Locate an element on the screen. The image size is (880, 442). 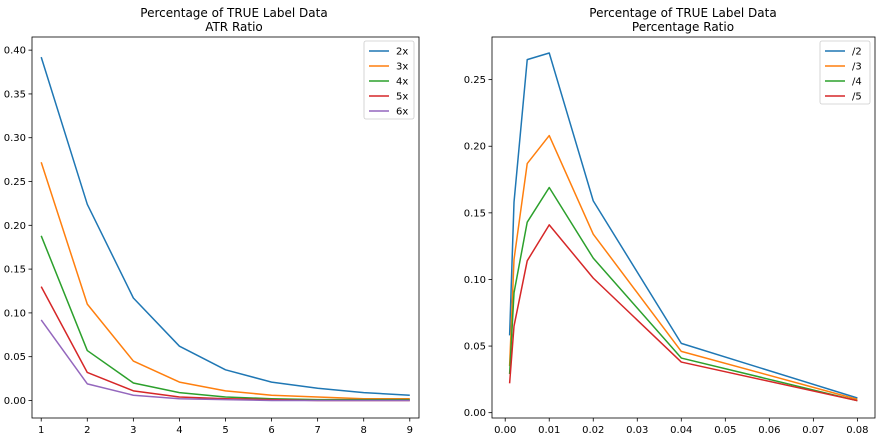
legend-label: 3x is located at coordinates (402, 67).